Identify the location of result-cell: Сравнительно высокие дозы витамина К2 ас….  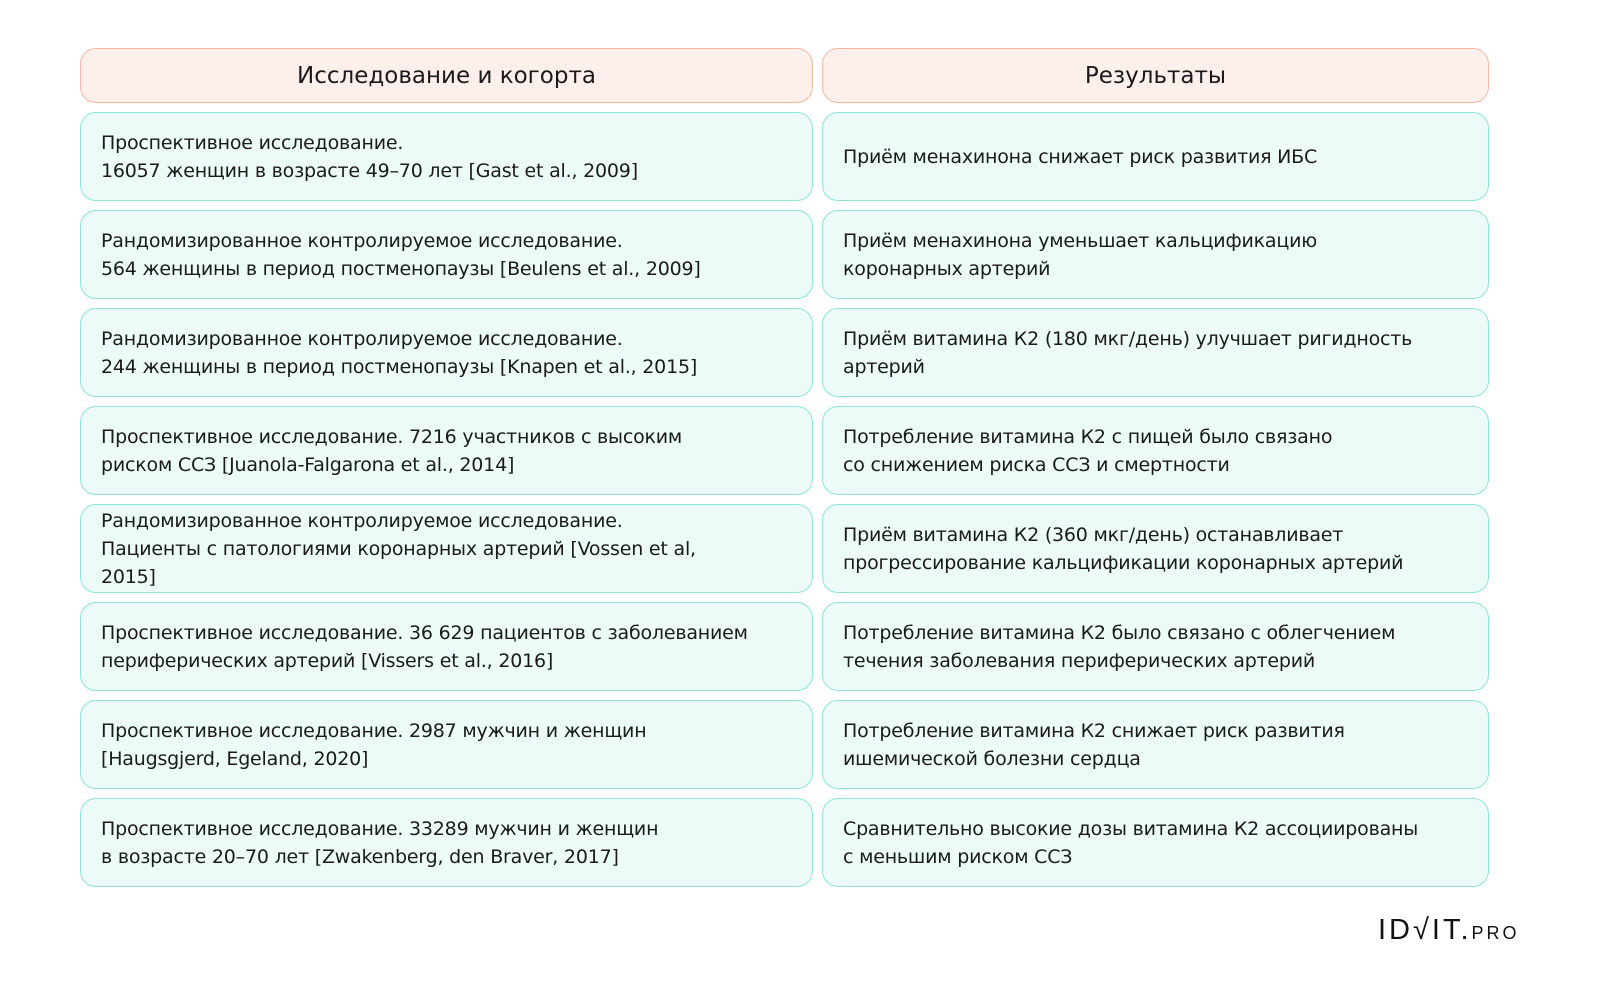
(1155, 842).